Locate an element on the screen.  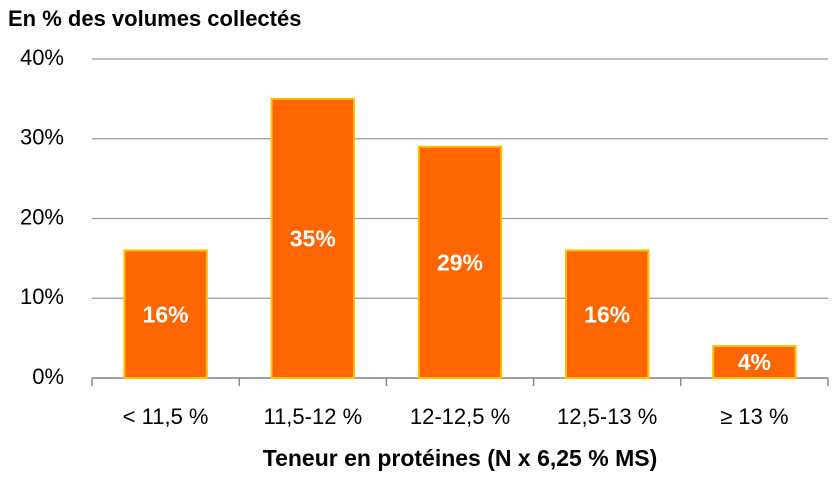
value-label: 4% is located at coordinates (754, 362).